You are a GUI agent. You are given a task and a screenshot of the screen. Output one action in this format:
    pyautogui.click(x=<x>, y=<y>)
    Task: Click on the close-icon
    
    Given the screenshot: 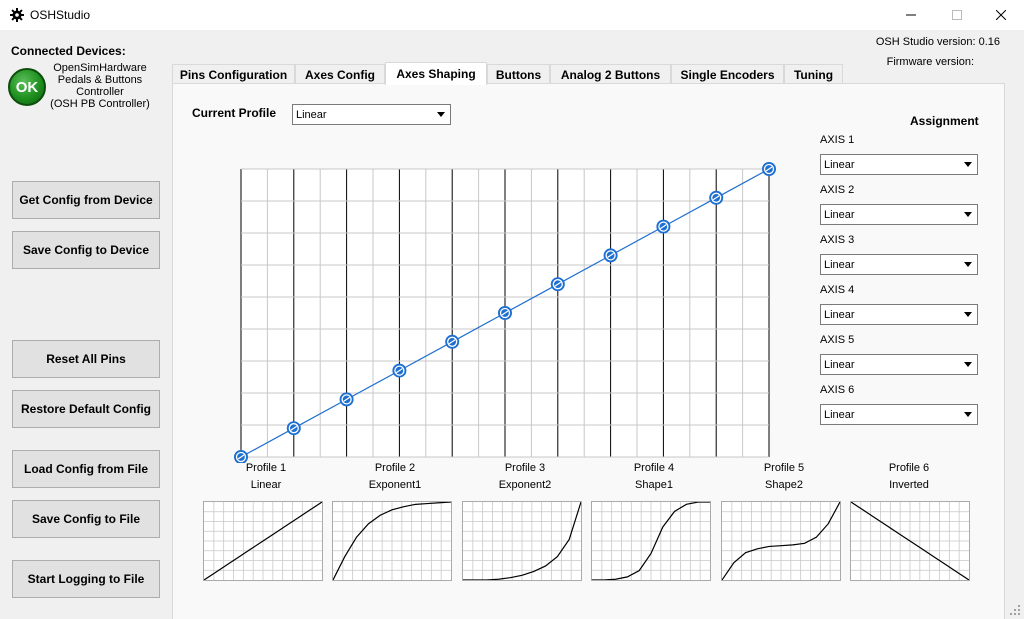 What is the action you would take?
    pyautogui.click(x=1001, y=15)
    